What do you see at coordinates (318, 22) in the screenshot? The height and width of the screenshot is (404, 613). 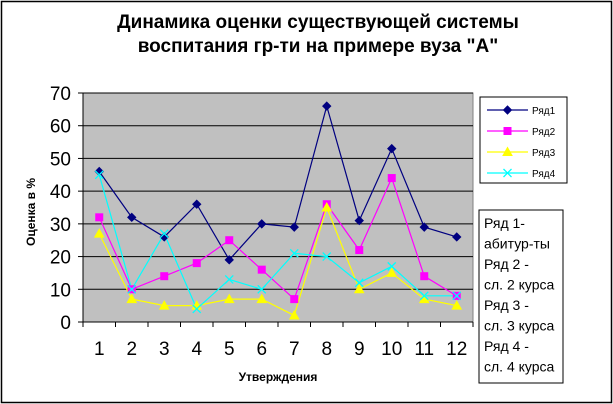 I see `chart-title-line-1: Динамика оценки существующей системы` at bounding box center [318, 22].